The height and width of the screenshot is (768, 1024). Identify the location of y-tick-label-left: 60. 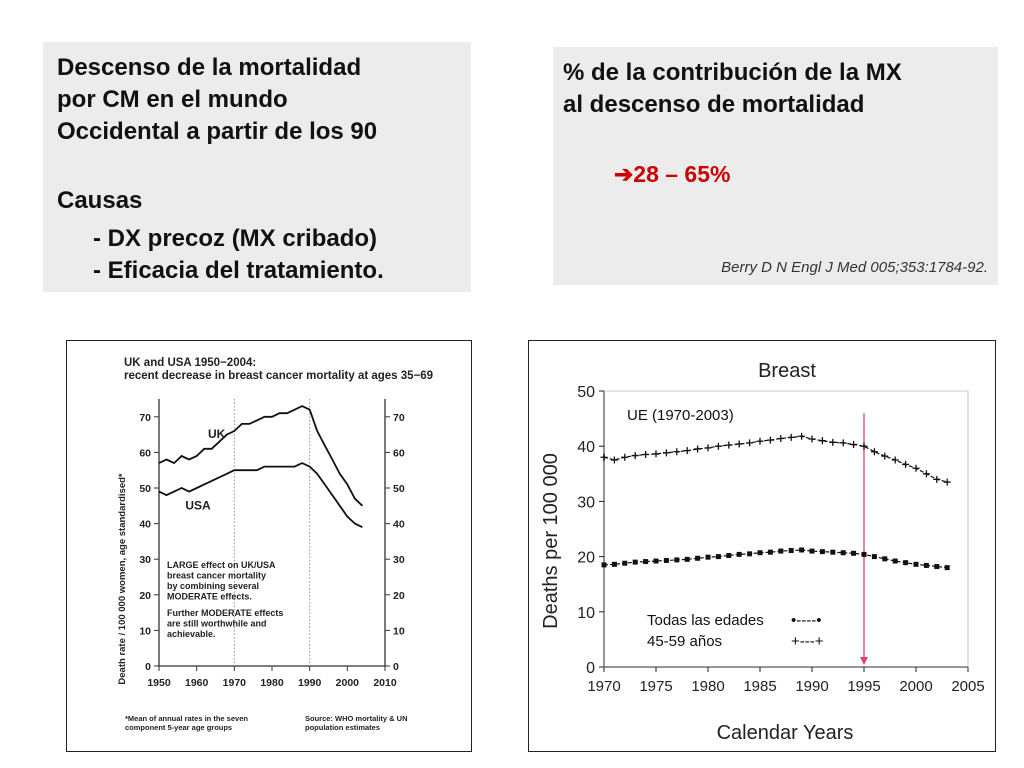
(145, 453).